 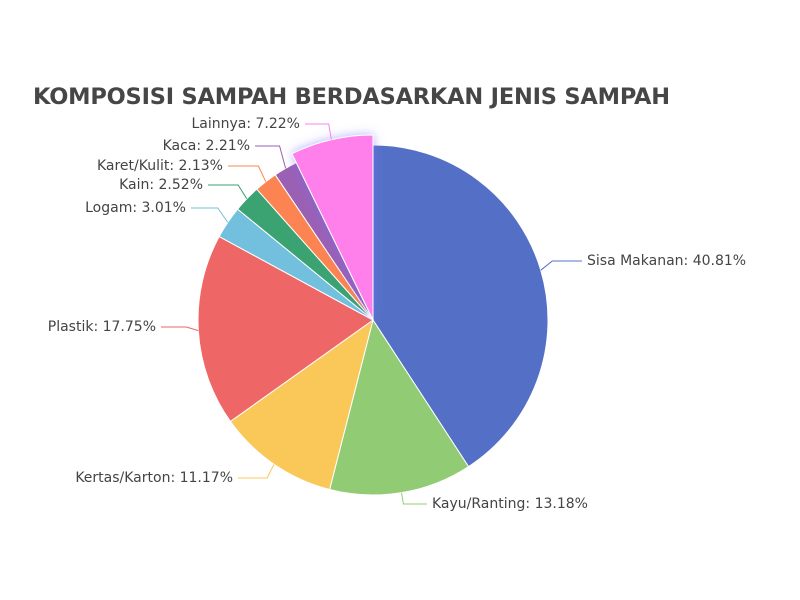 What do you see at coordinates (135, 208) in the screenshot?
I see `slice-label: Logam: 3.01%` at bounding box center [135, 208].